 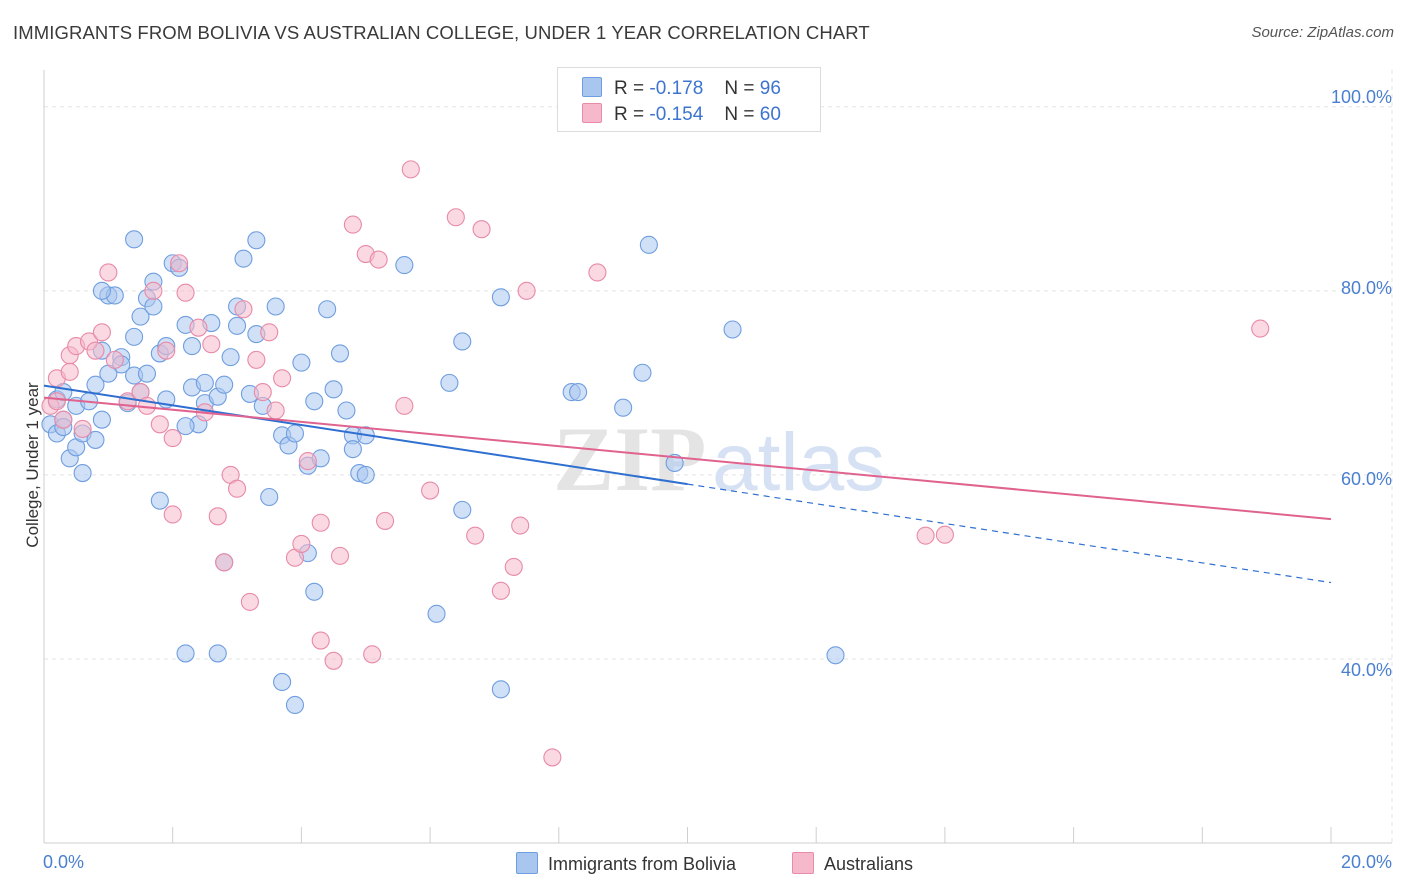 I want to click on y-tick-80: 80.0%, so click(x=1366, y=288).